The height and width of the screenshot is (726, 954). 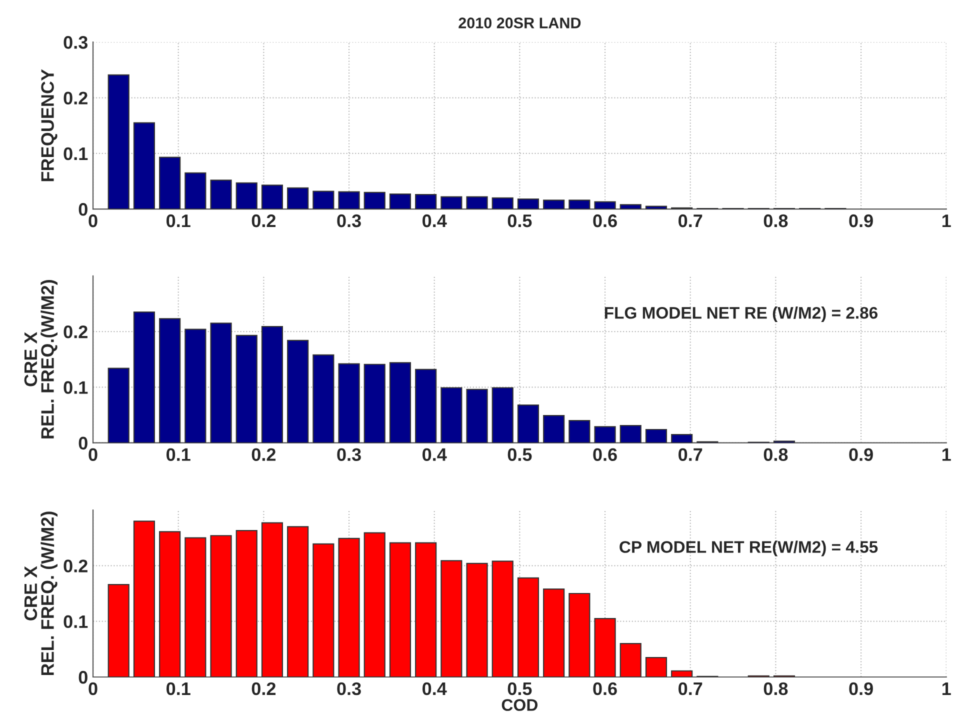 What do you see at coordinates (41, 594) in the screenshot?
I see `y-axis-title: CRE X REL. FREQ. (W/M2)` at bounding box center [41, 594].